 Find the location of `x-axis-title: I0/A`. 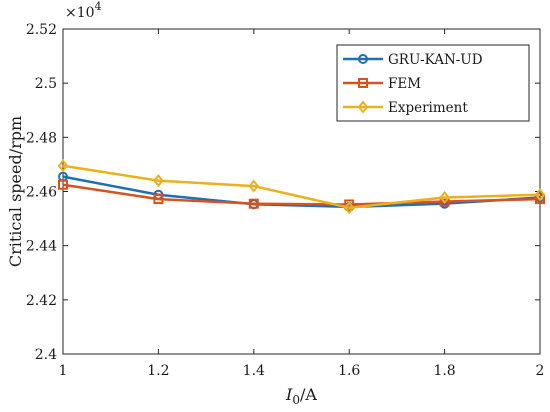

x-axis-title: I0/A is located at coordinates (301, 396).